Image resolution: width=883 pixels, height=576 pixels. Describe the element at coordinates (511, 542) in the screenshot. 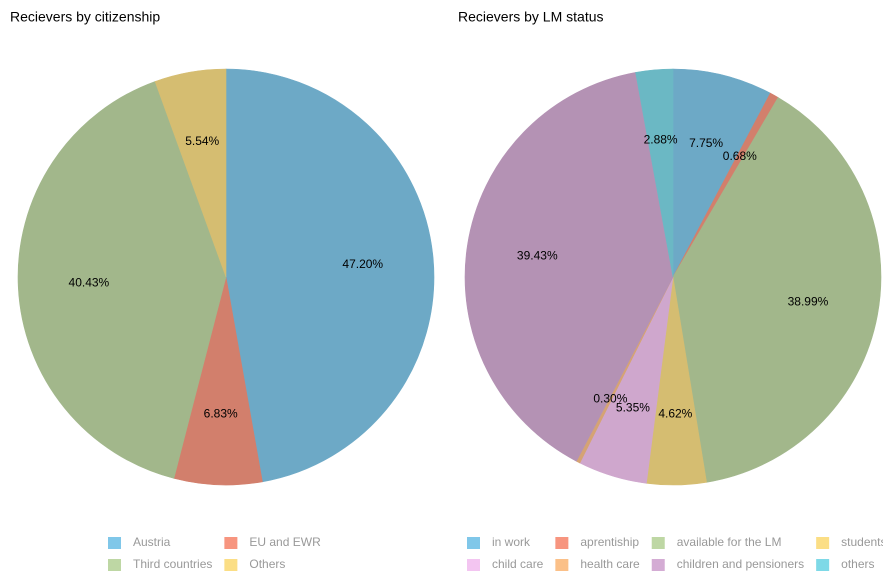

I see `legend-label: in work` at that location.